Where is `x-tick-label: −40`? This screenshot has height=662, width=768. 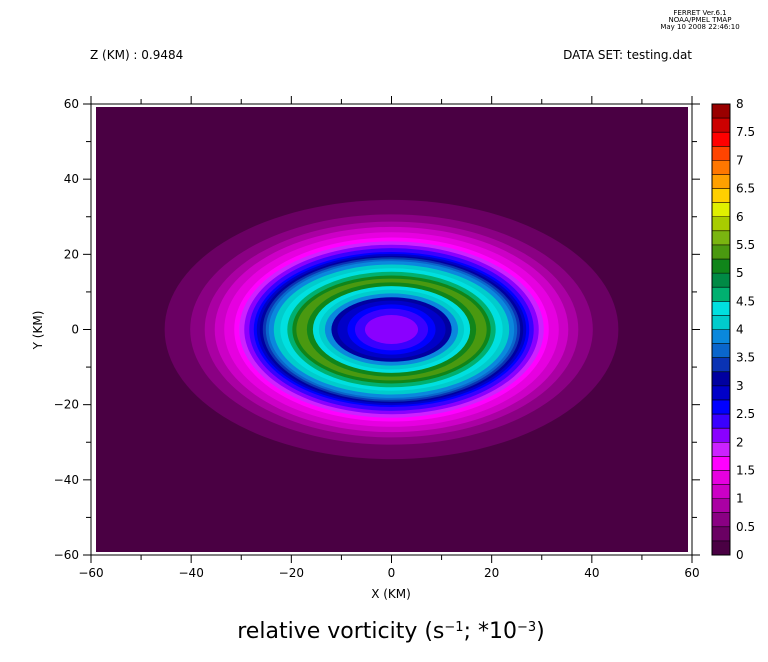
x-tick-label: −40 is located at coordinates (191, 573).